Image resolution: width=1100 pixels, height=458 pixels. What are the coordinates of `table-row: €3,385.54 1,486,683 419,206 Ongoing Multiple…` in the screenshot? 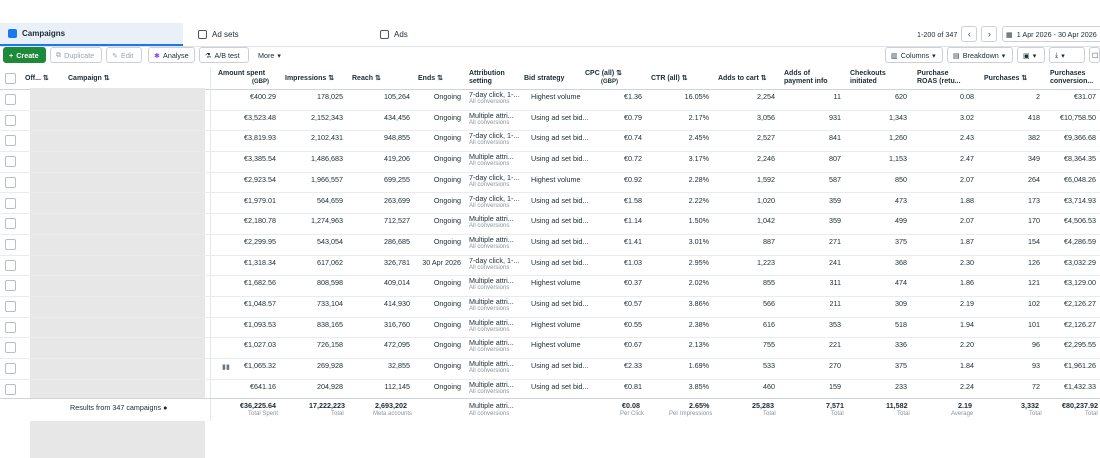 It's located at (550, 162).